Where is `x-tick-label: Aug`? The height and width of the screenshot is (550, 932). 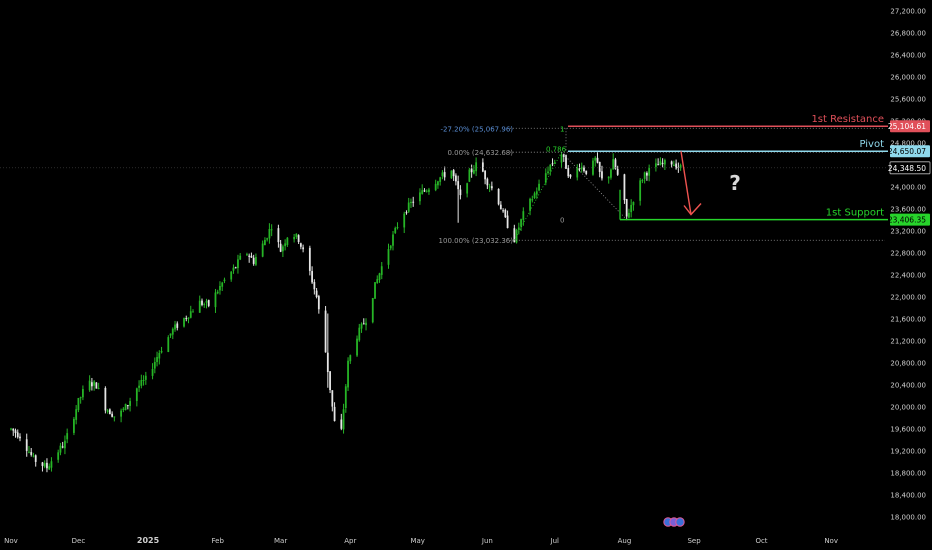
x-tick-label: Aug is located at coordinates (625, 541).